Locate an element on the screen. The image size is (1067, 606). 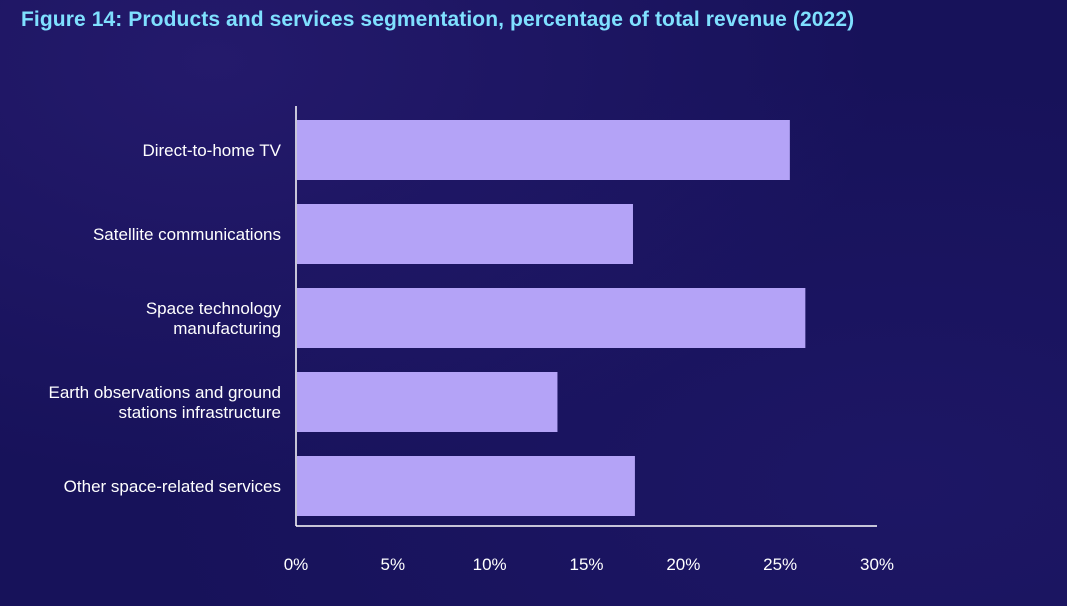
category-label-line: Other space-related services is located at coordinates (172, 486).